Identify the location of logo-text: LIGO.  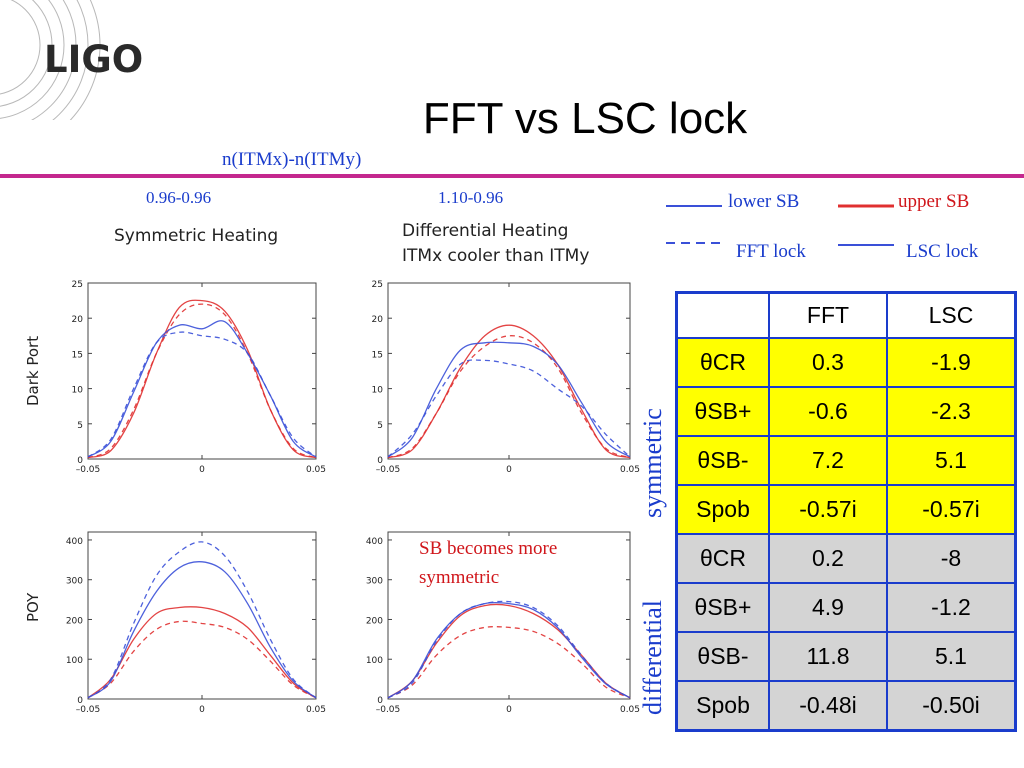
(93, 59).